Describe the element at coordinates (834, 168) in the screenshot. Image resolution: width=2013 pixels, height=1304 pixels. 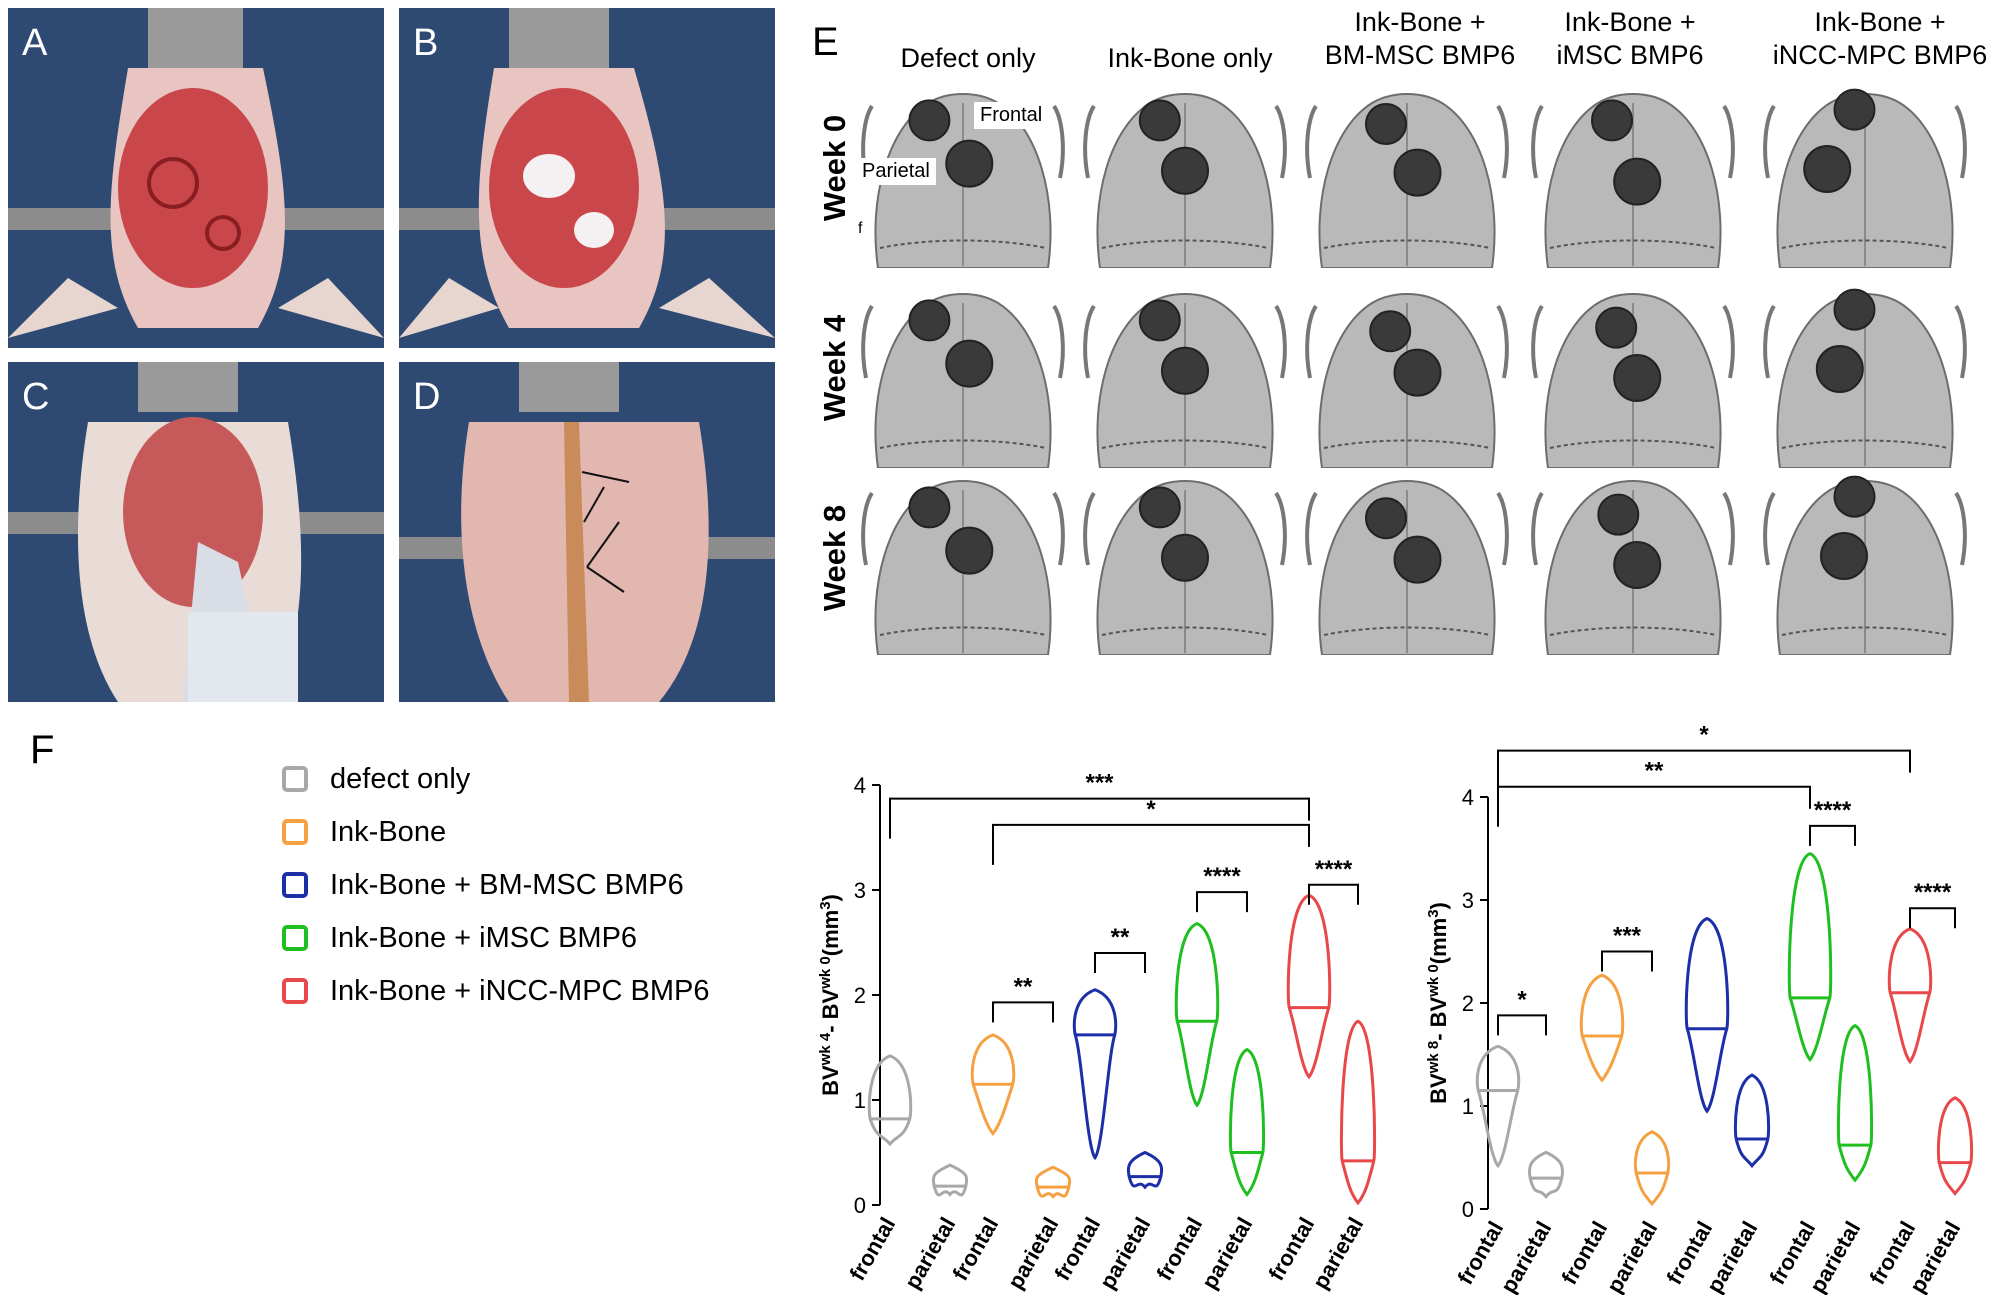
I see `scan-row-label: Week 0` at that location.